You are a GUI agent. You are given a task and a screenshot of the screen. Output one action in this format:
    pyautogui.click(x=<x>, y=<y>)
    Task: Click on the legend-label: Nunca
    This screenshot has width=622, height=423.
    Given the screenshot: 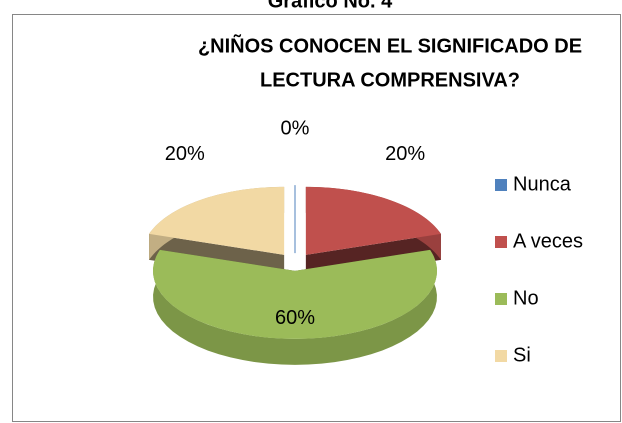 What is the action you would take?
    pyautogui.click(x=542, y=184)
    